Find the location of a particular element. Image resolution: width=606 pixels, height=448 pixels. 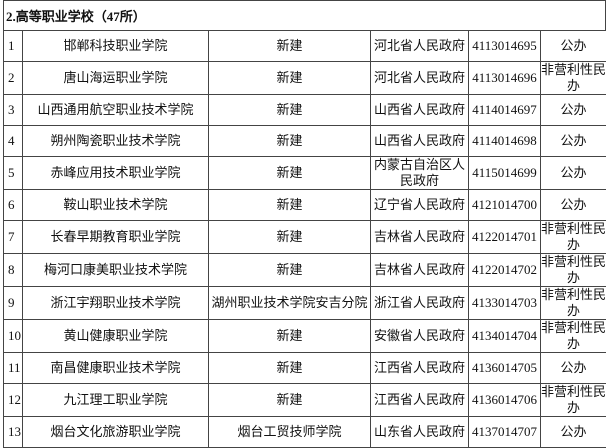

school-code: 4115014699 is located at coordinates (505, 173).